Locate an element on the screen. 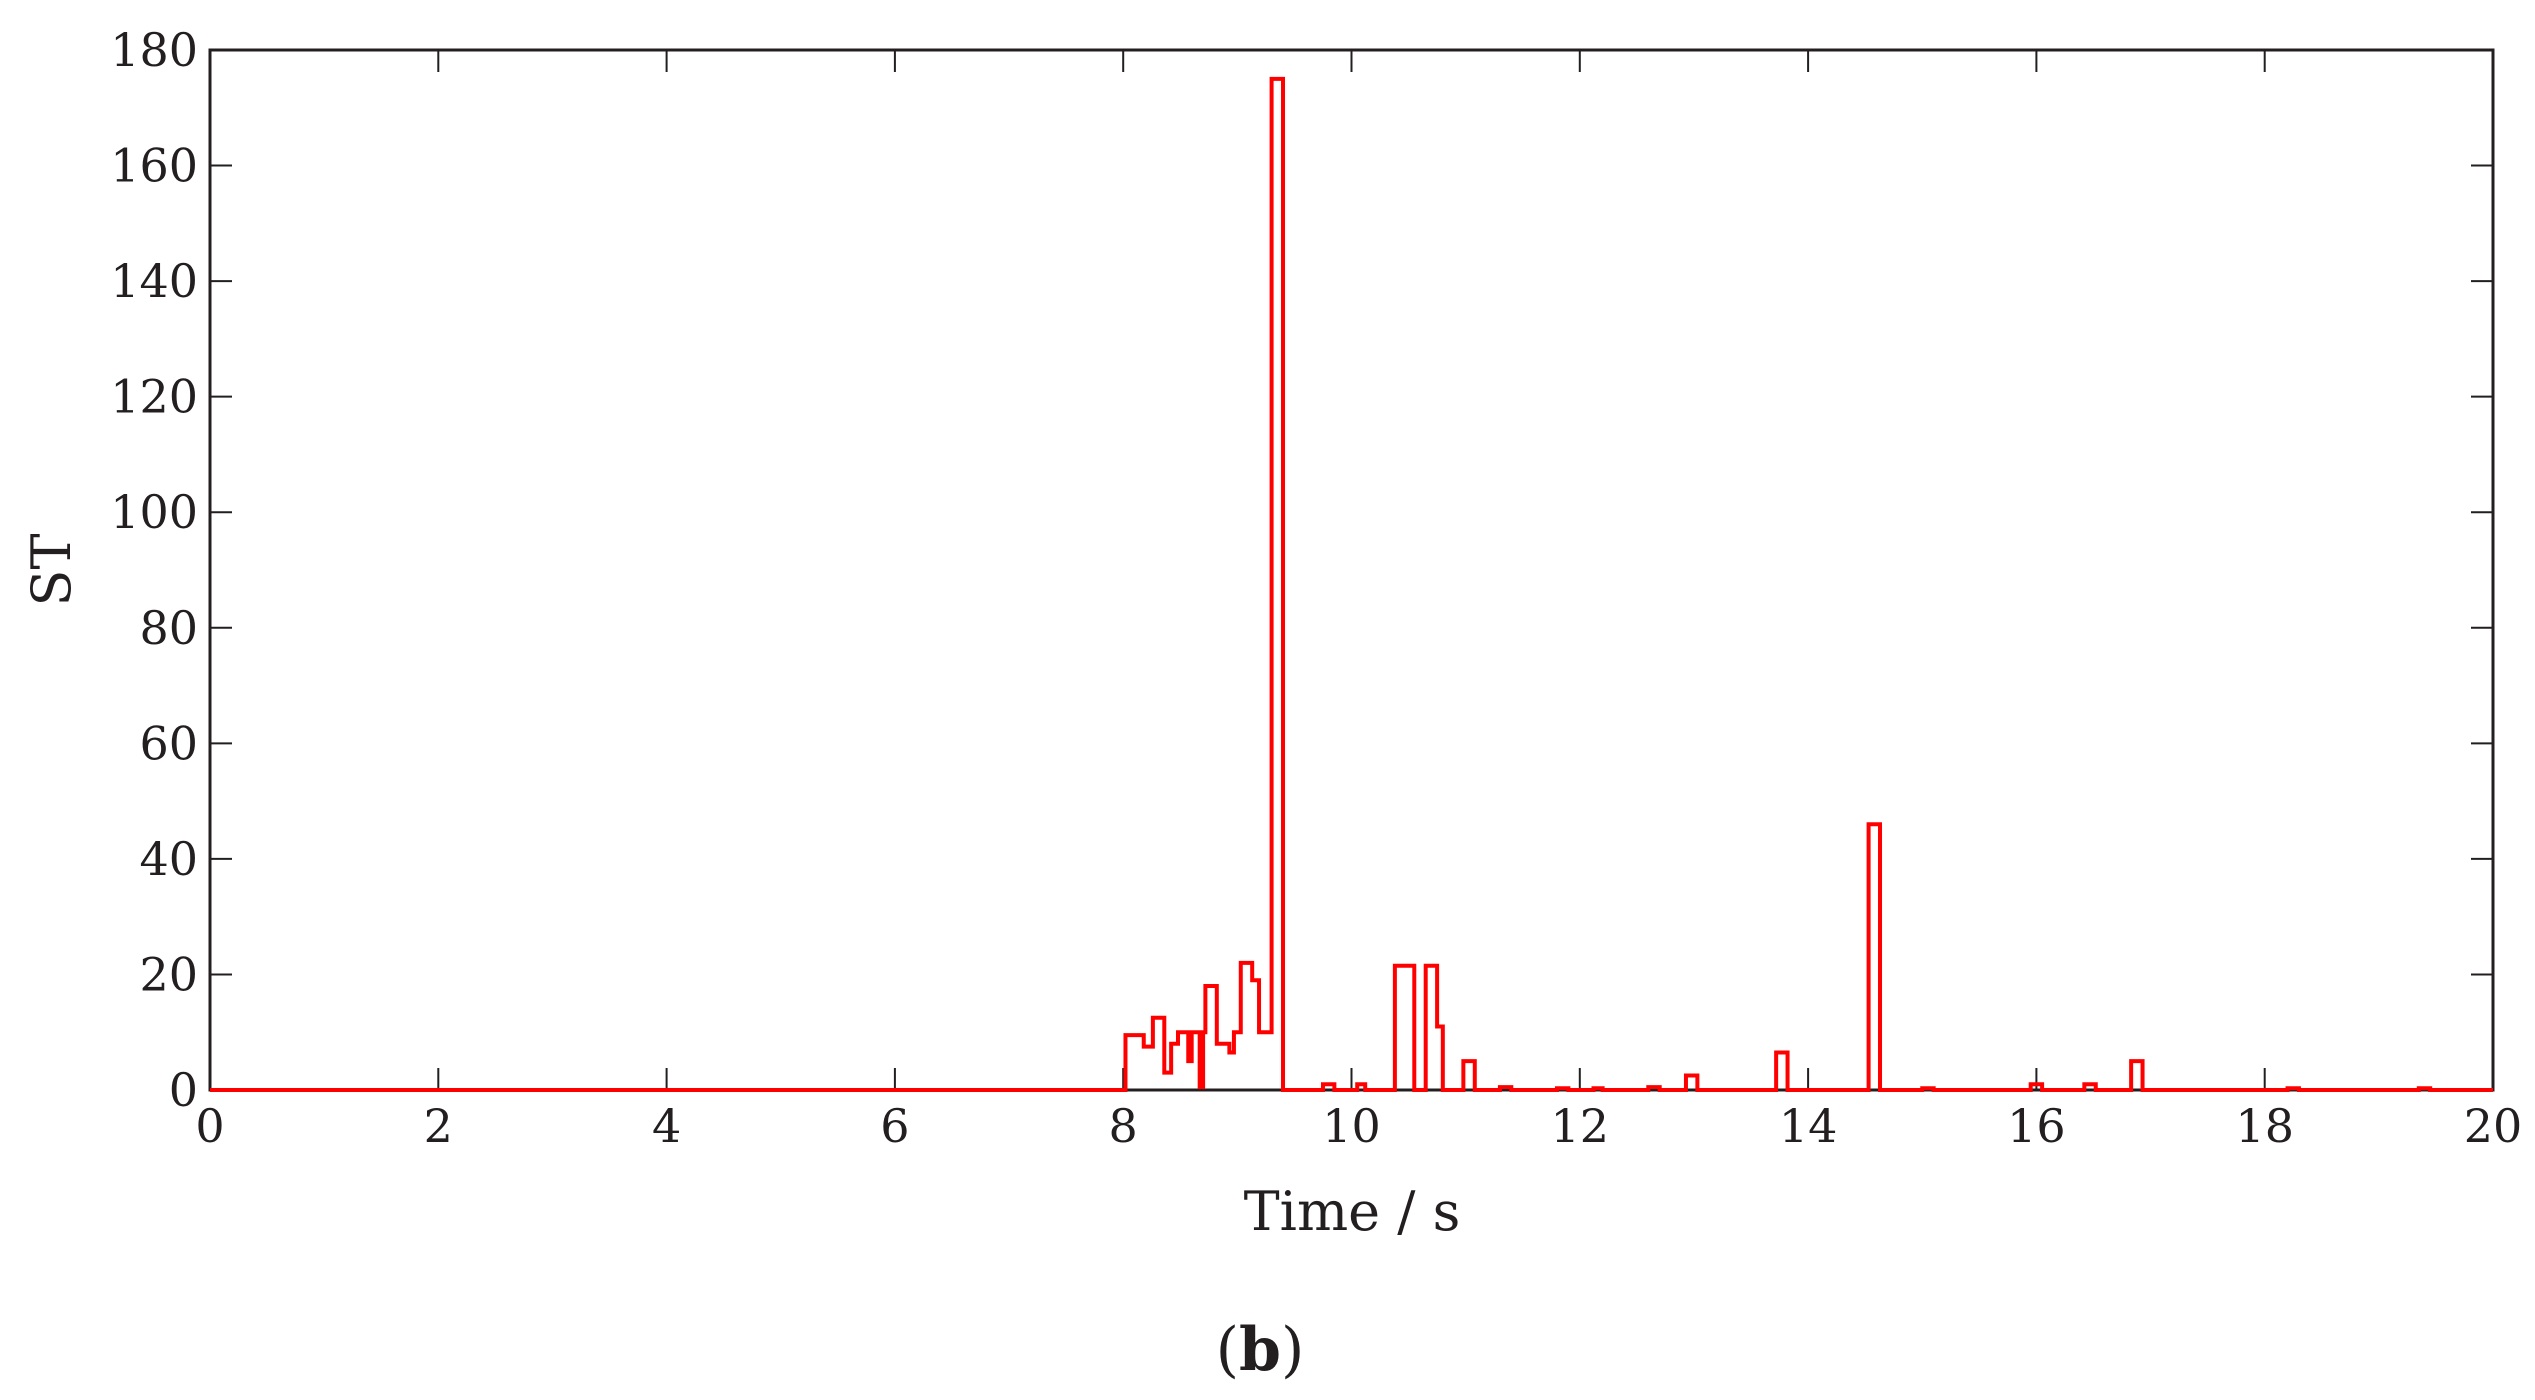 This screenshot has height=1400, width=2535. y-tick-label: 180 is located at coordinates (154, 50).